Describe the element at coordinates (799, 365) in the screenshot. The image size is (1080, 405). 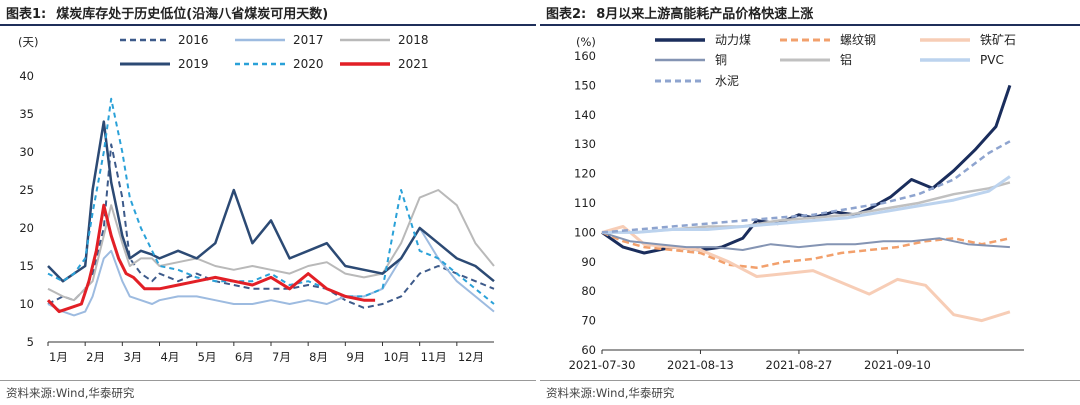
I see `x-tick-label: 2021-08-27` at that location.